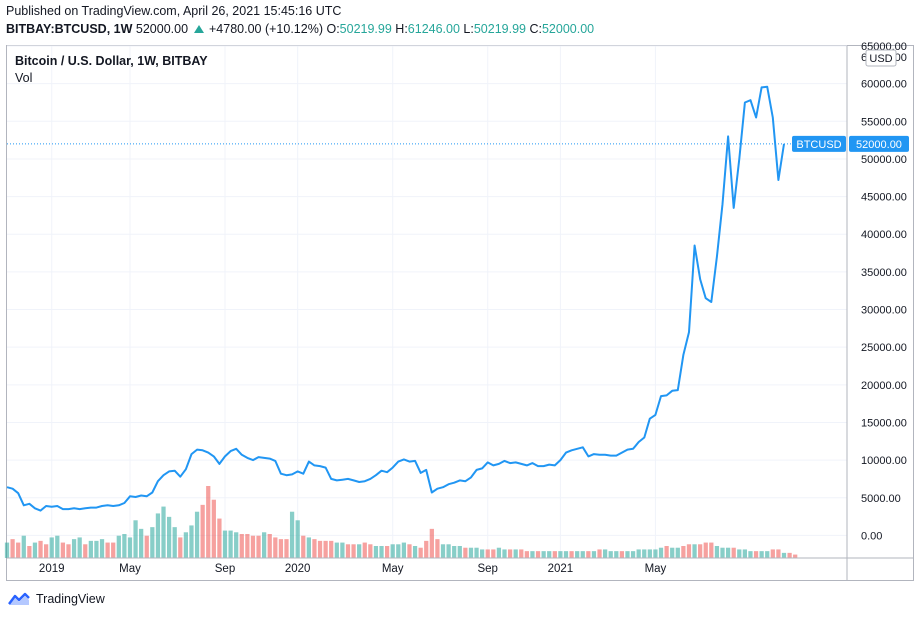 Image resolution: width=920 pixels, height=618 pixels. I want to click on y-tick-label: 50000.00, so click(884, 160).